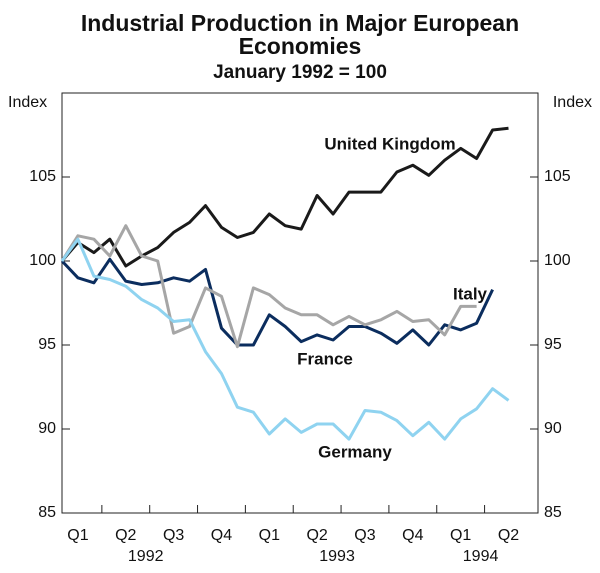  I want to click on y2-tick-label: 85, so click(553, 512).